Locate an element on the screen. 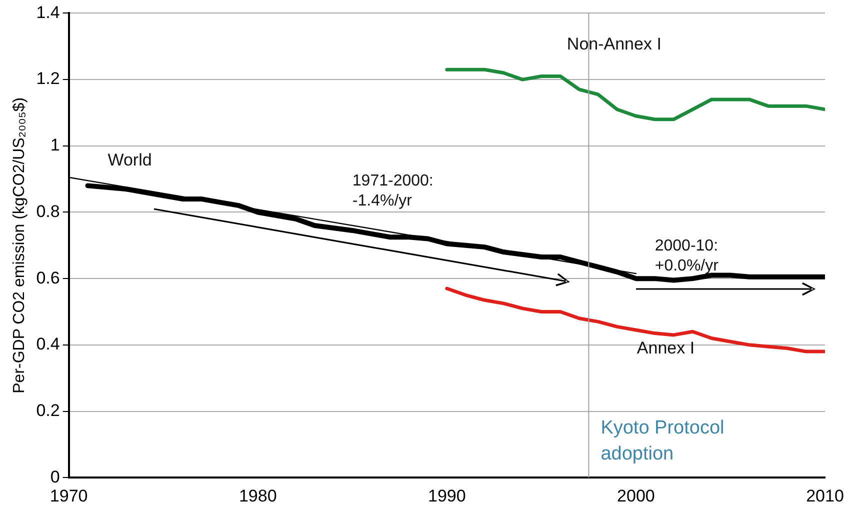 The height and width of the screenshot is (514, 855). y-tick-label: 1.4 is located at coordinates (48, 12).